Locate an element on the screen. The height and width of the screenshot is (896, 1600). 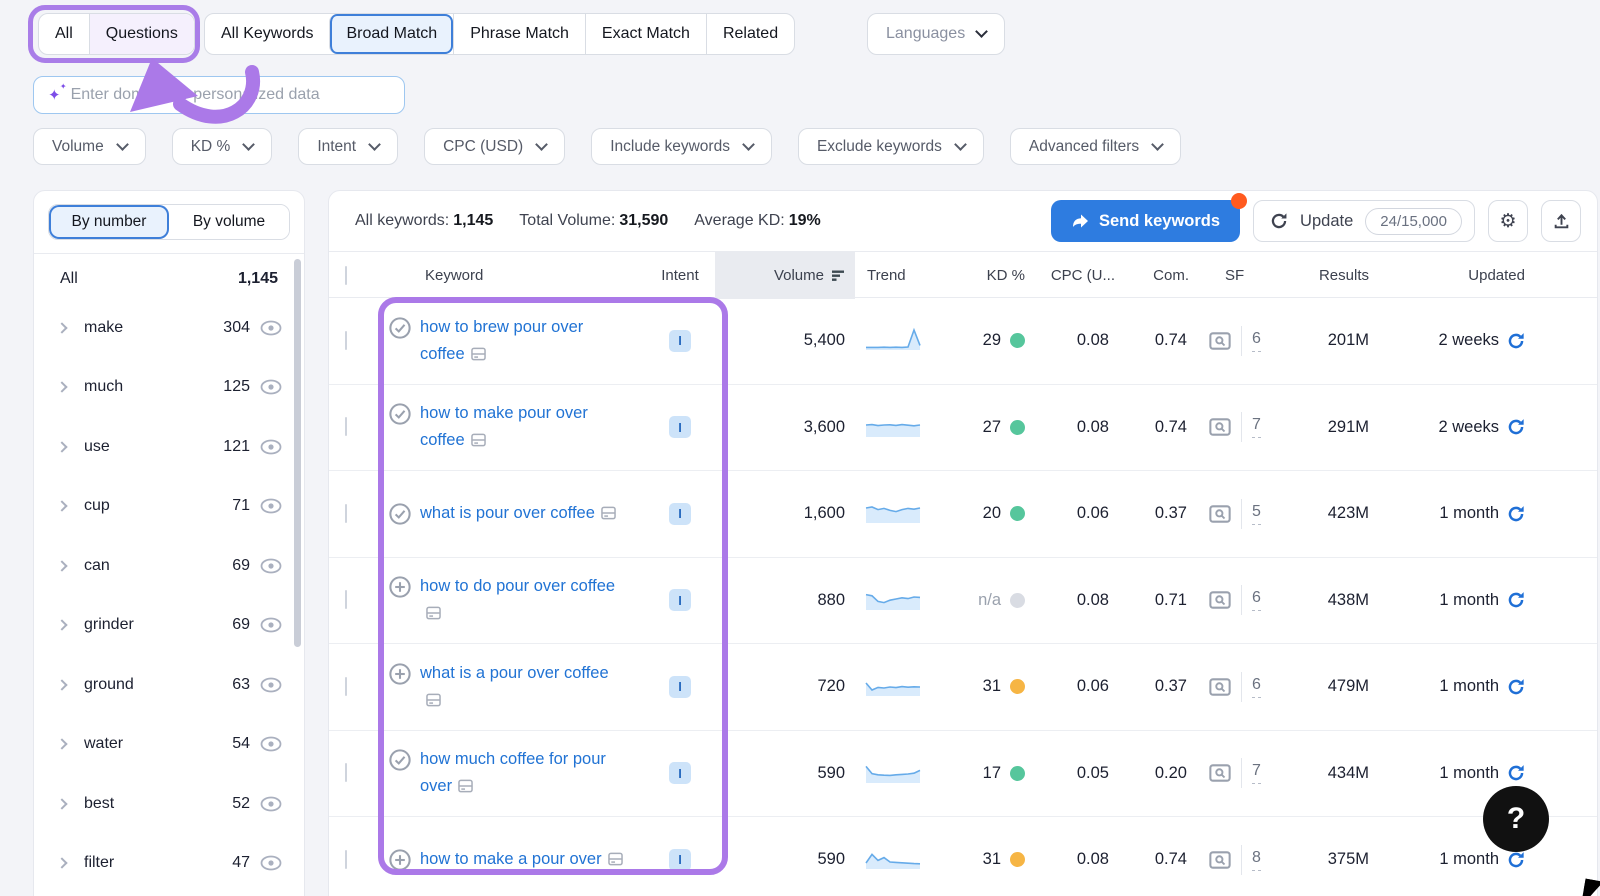
sf-count: 8 is located at coordinates (1256, 860).